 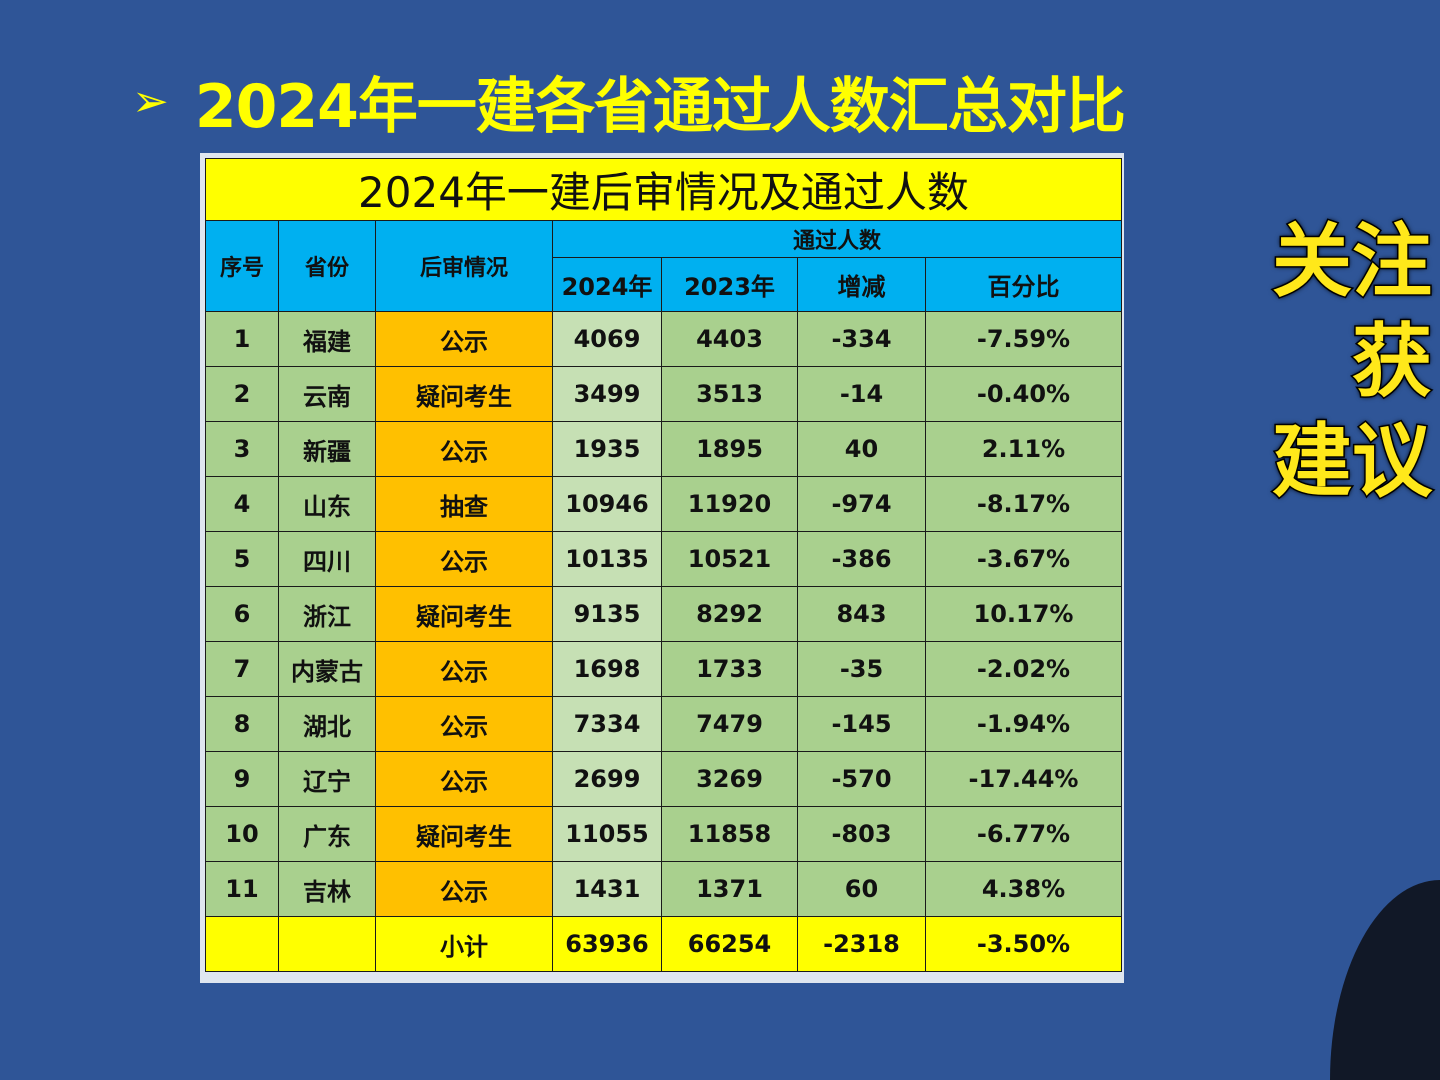 What do you see at coordinates (607, 504) in the screenshot?
I see `cell-y2024: 10946` at bounding box center [607, 504].